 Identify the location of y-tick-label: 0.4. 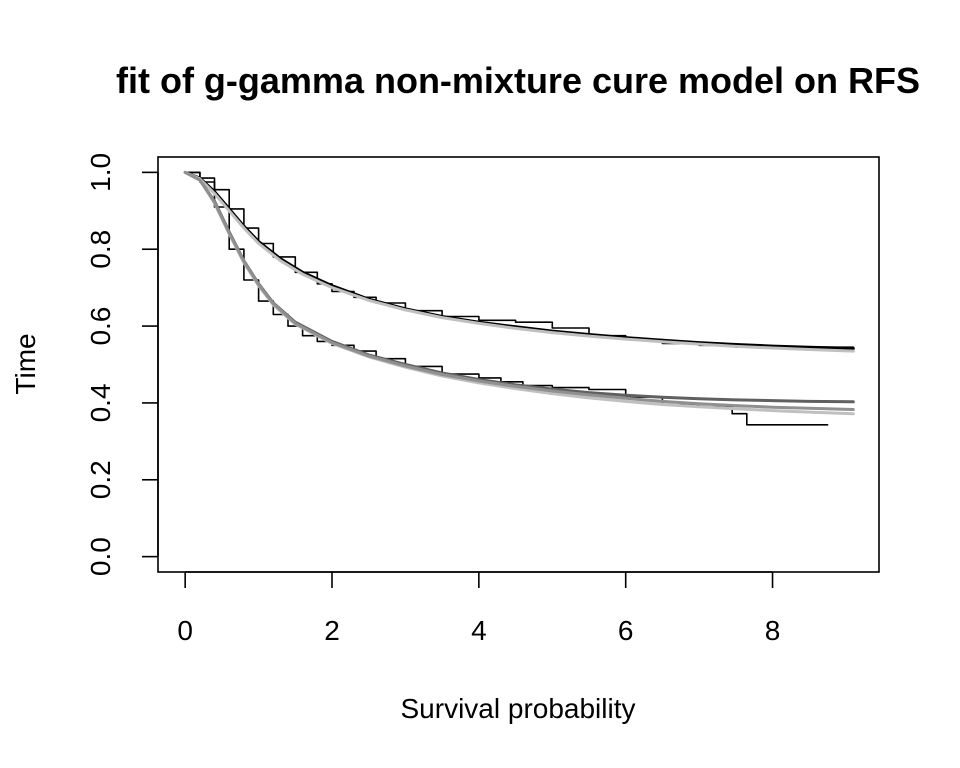
(100, 402).